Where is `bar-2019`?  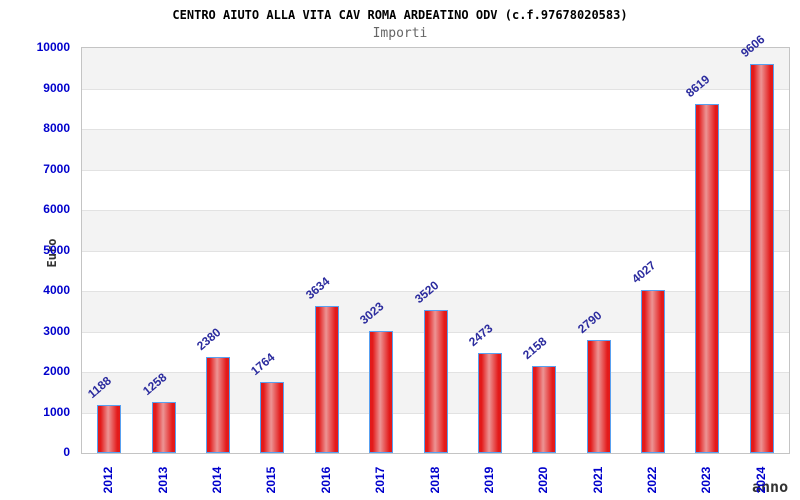 bar-2019 is located at coordinates (489, 402).